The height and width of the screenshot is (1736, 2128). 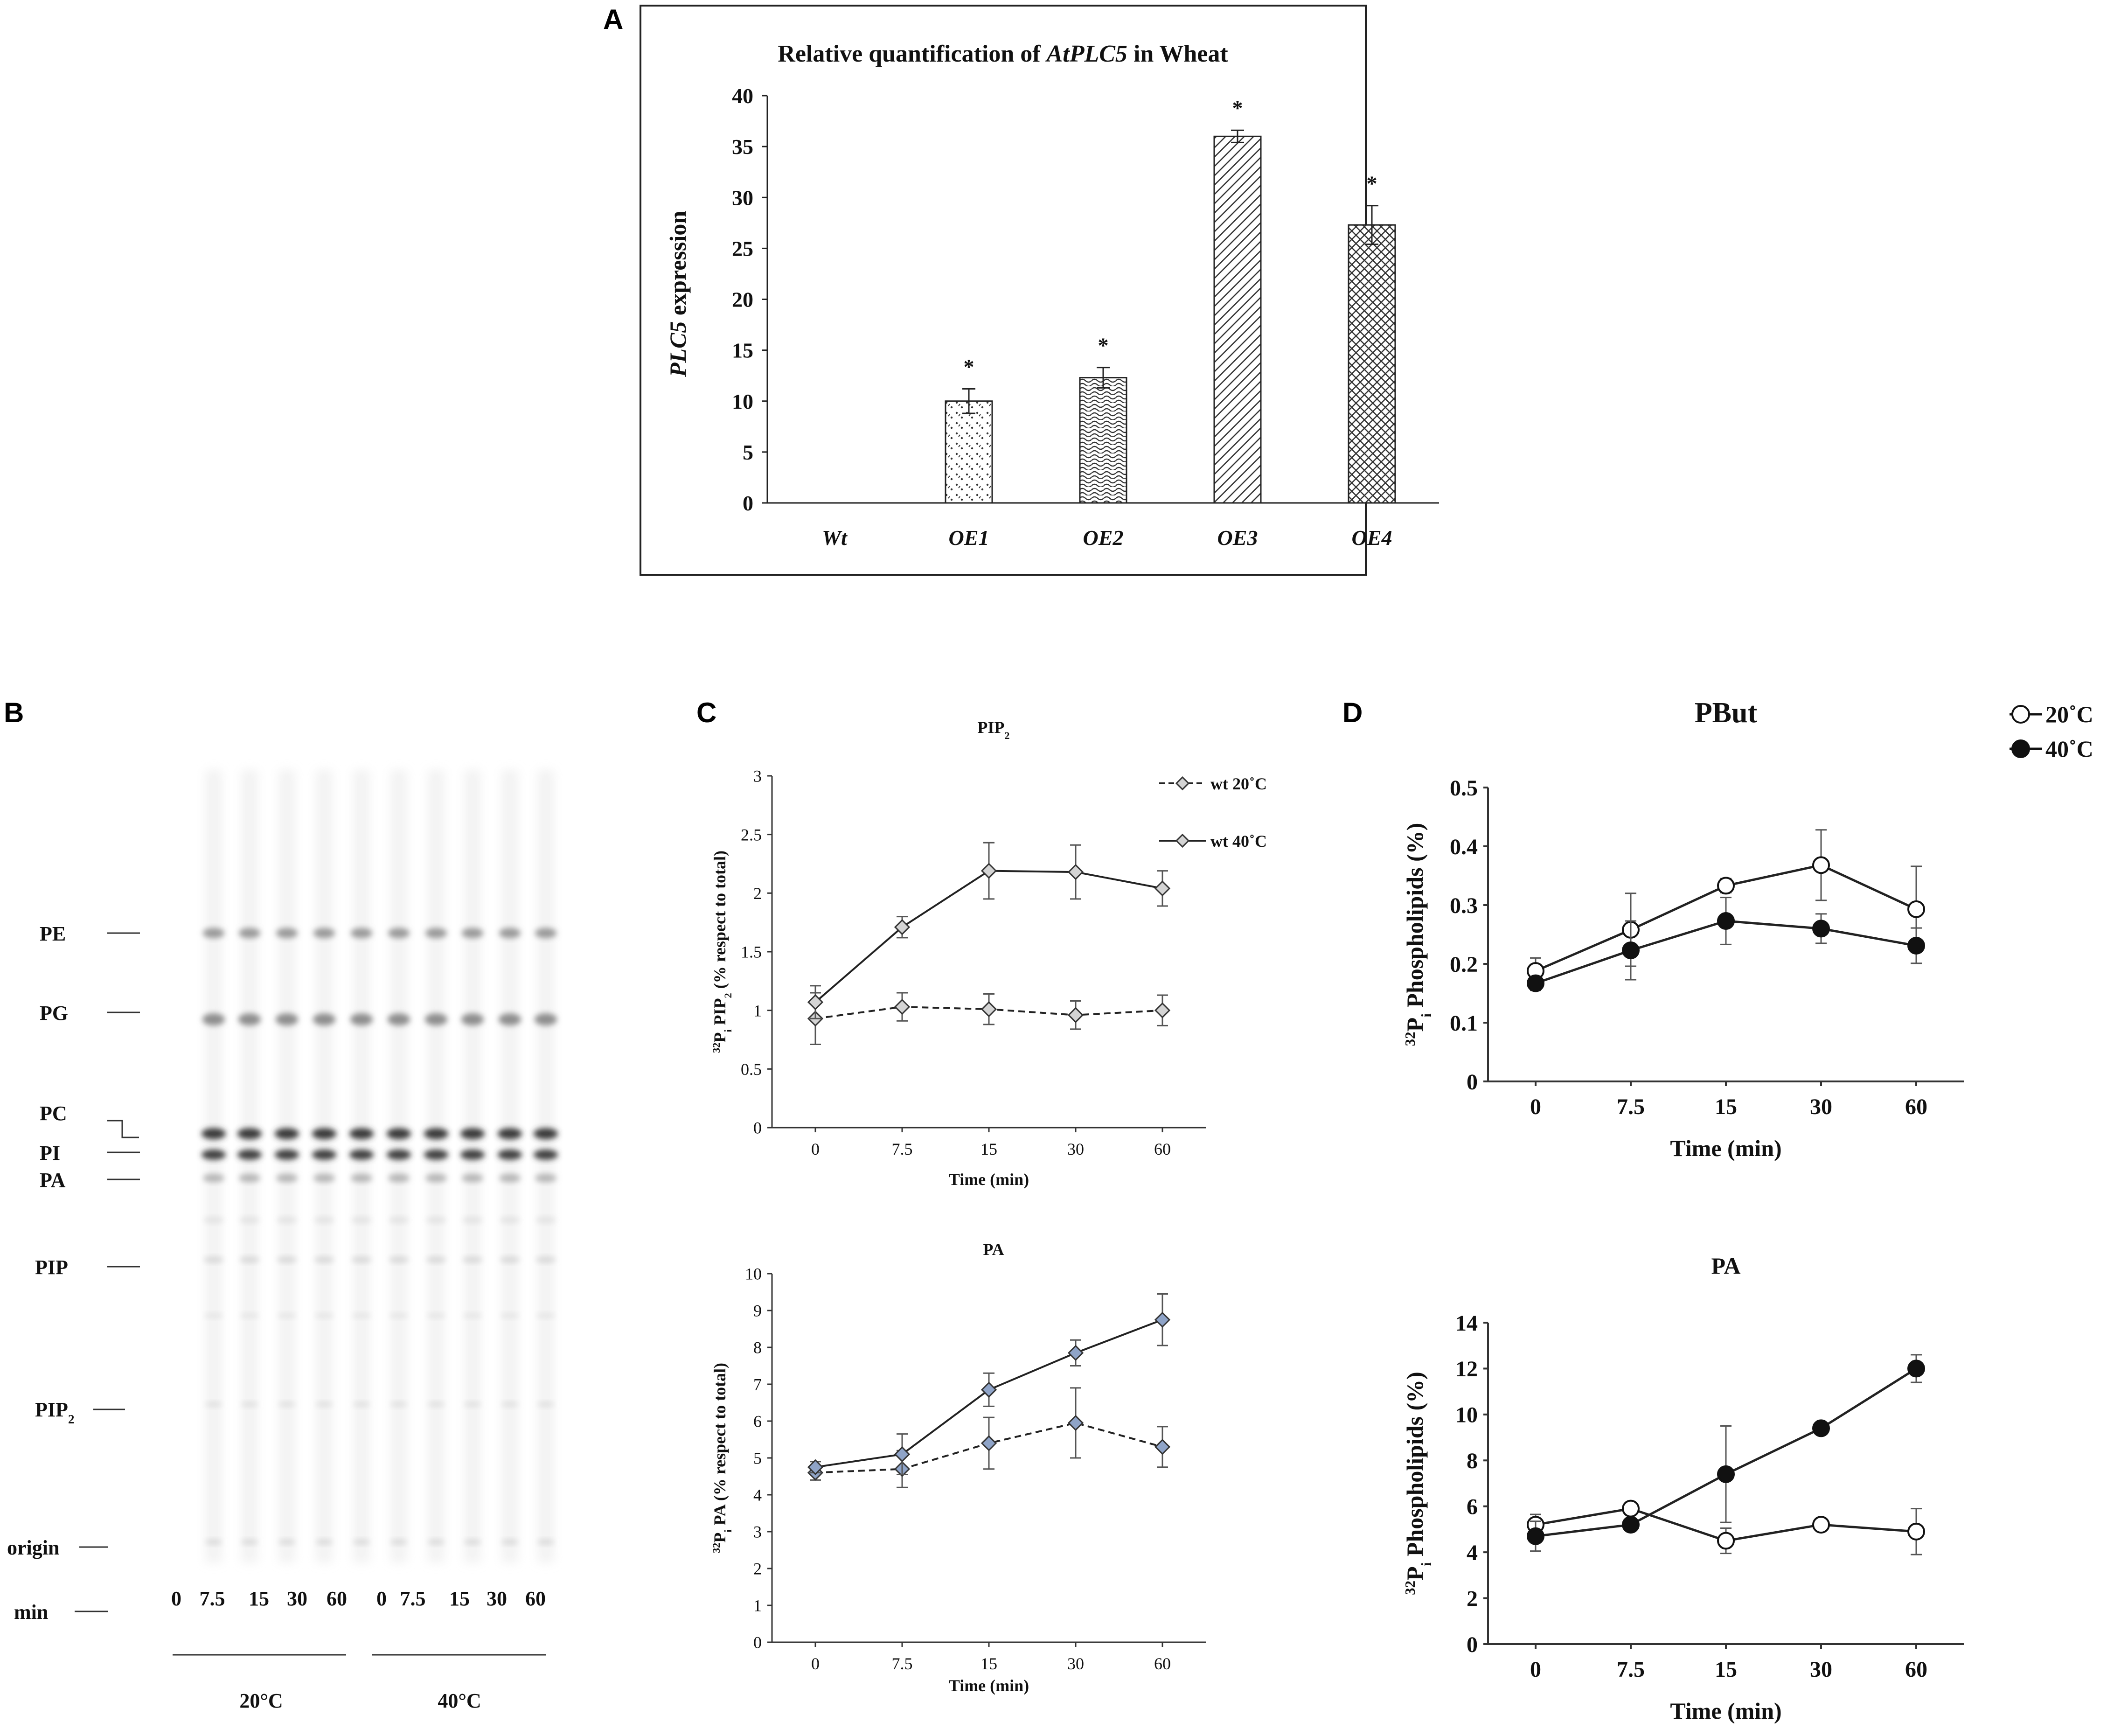 What do you see at coordinates (722, 1458) in the screenshot?
I see `chartC2-ylabel: 32Pi PA (% respect to total)` at bounding box center [722, 1458].